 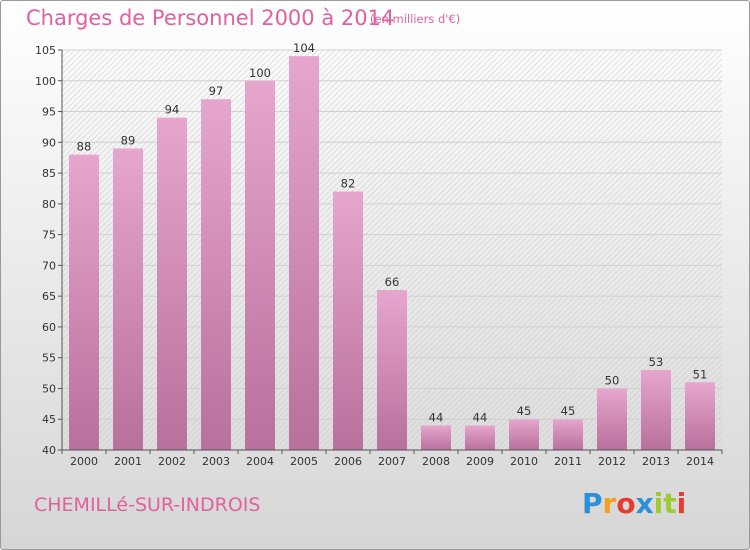 I want to click on data-label-2007: 66, so click(x=392, y=282).